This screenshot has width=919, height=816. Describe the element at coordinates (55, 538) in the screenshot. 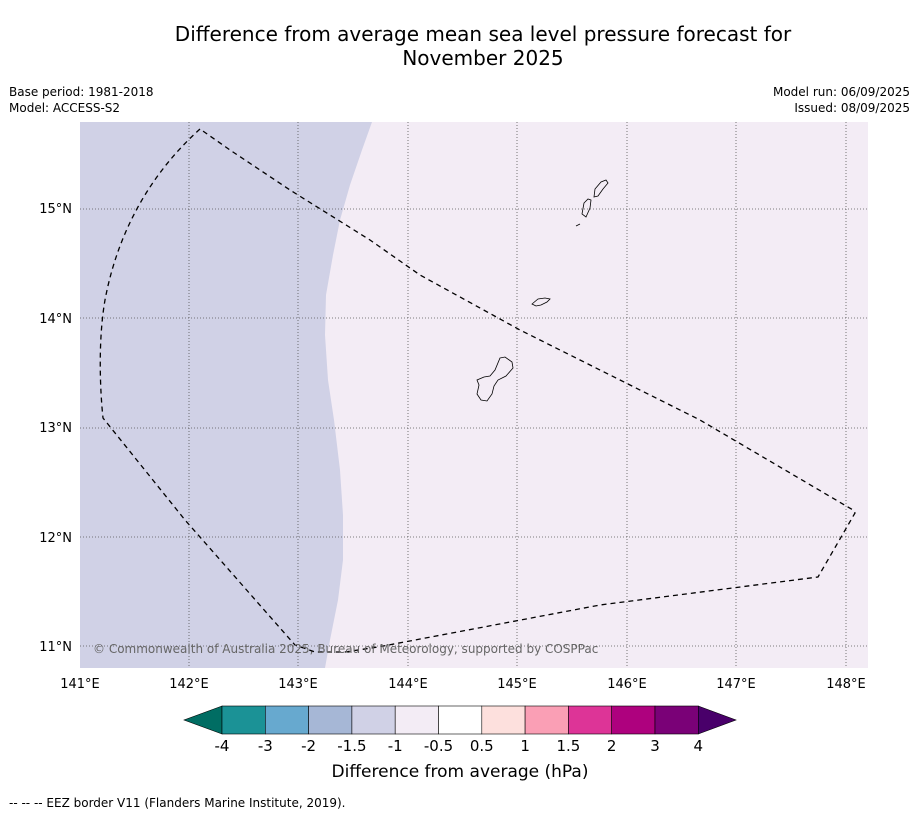

I see `lat-label: 12°N` at that location.